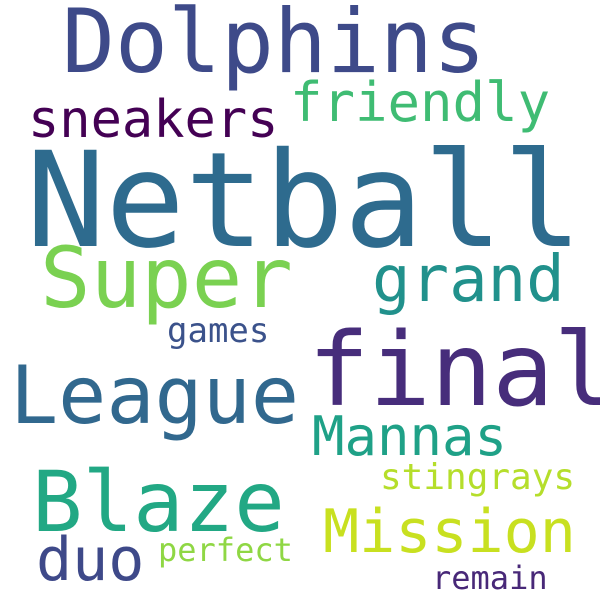 Image resolution: width=600 pixels, height=600 pixels. I want to click on word-friendly: friendly, so click(420, 102).